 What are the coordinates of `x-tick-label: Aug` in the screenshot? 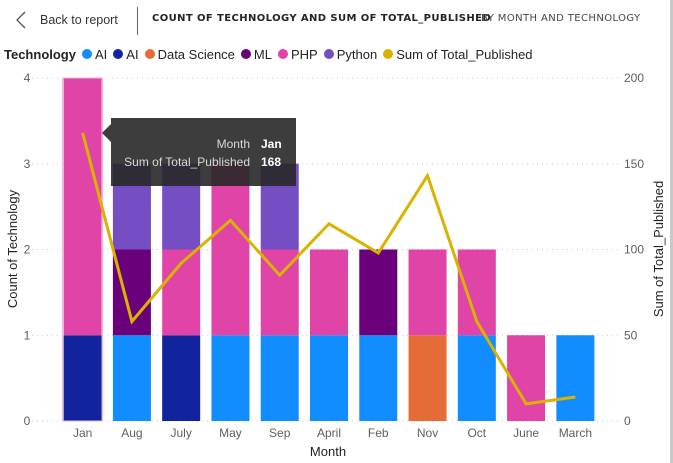 It's located at (131, 433).